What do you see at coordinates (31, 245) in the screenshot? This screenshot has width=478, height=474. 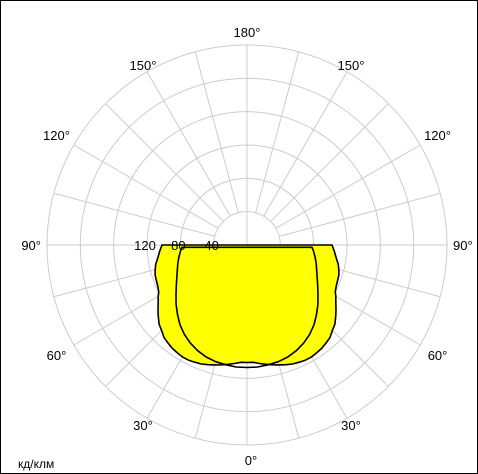 I see `angle-label-m90: 90°` at bounding box center [31, 245].